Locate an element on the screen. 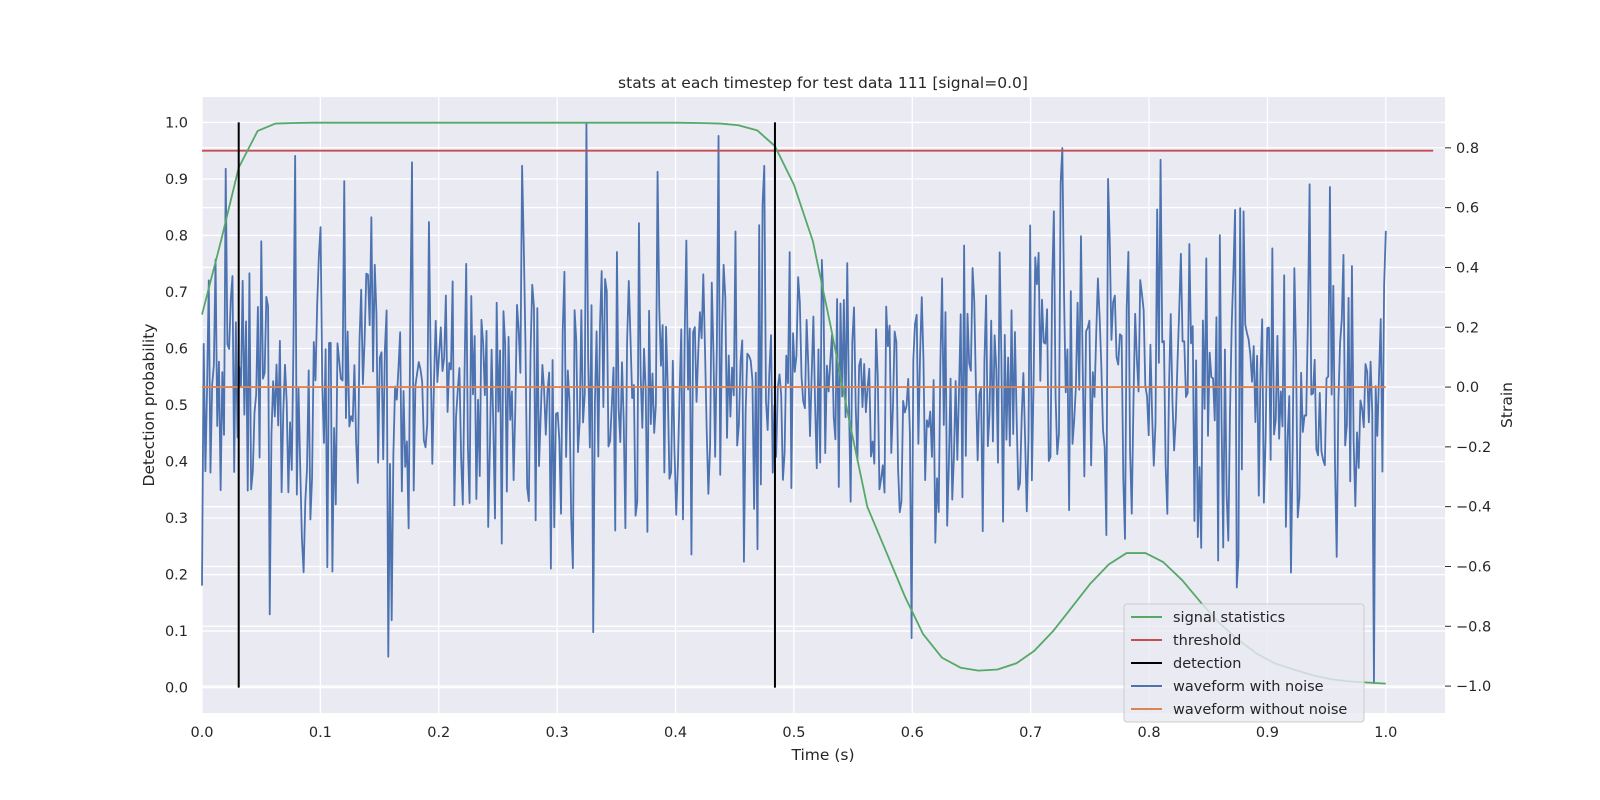  x-tick-label: 0.2 is located at coordinates (438, 733).